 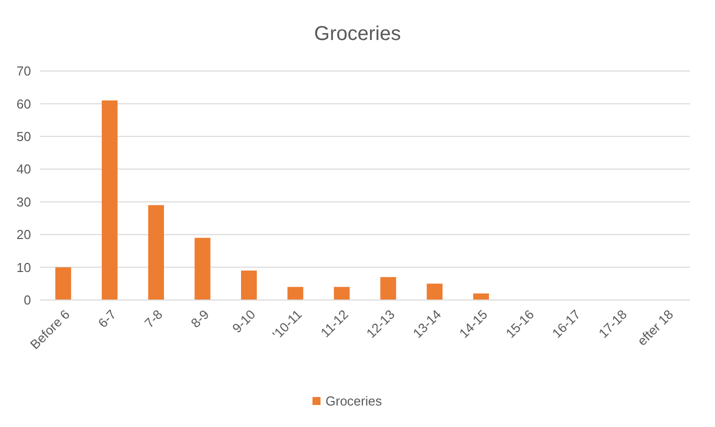 What do you see at coordinates (107, 318) in the screenshot?
I see `x-tick-label: 6-7` at bounding box center [107, 318].